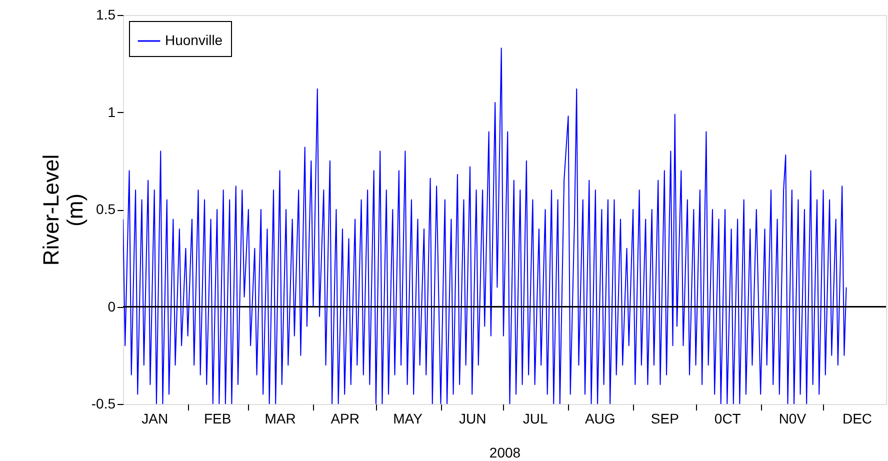  What do you see at coordinates (792, 418) in the screenshot?
I see `x-tick-label: N0V` at bounding box center [792, 418].